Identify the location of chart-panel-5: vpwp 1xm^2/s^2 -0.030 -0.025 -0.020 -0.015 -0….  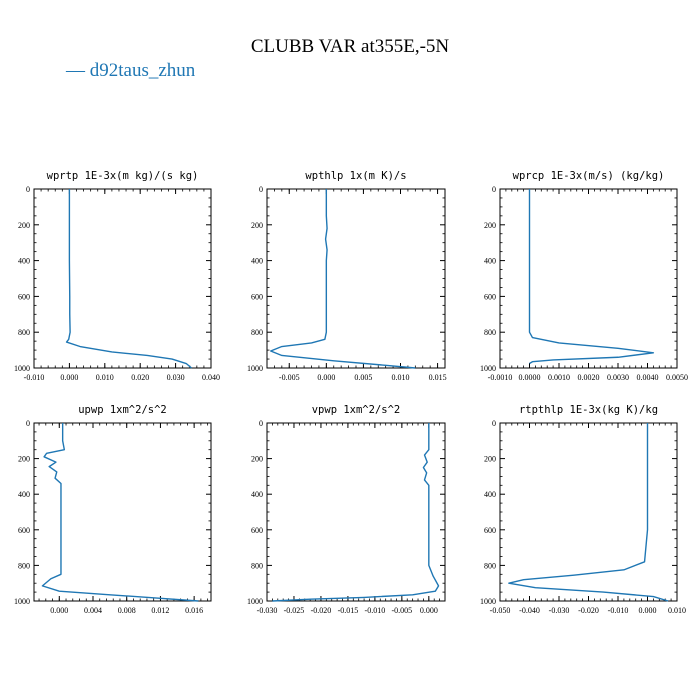
(346, 509).